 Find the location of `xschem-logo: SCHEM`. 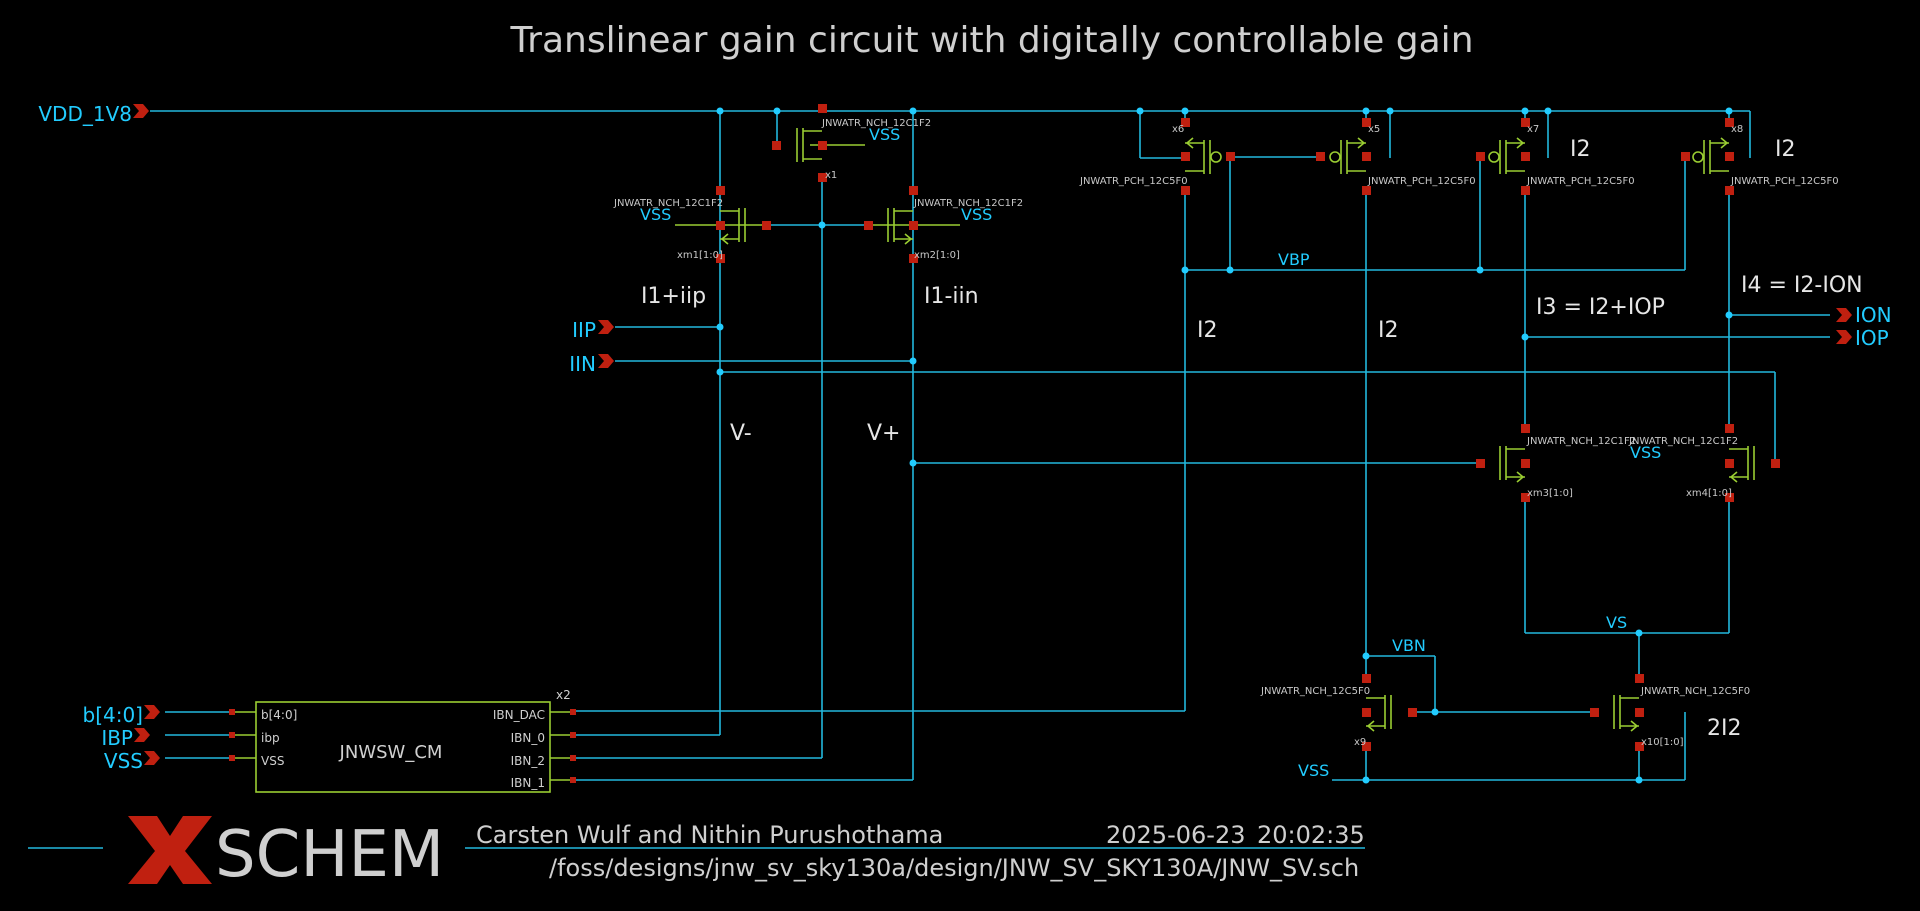

xschem-logo: SCHEM is located at coordinates (286, 854).